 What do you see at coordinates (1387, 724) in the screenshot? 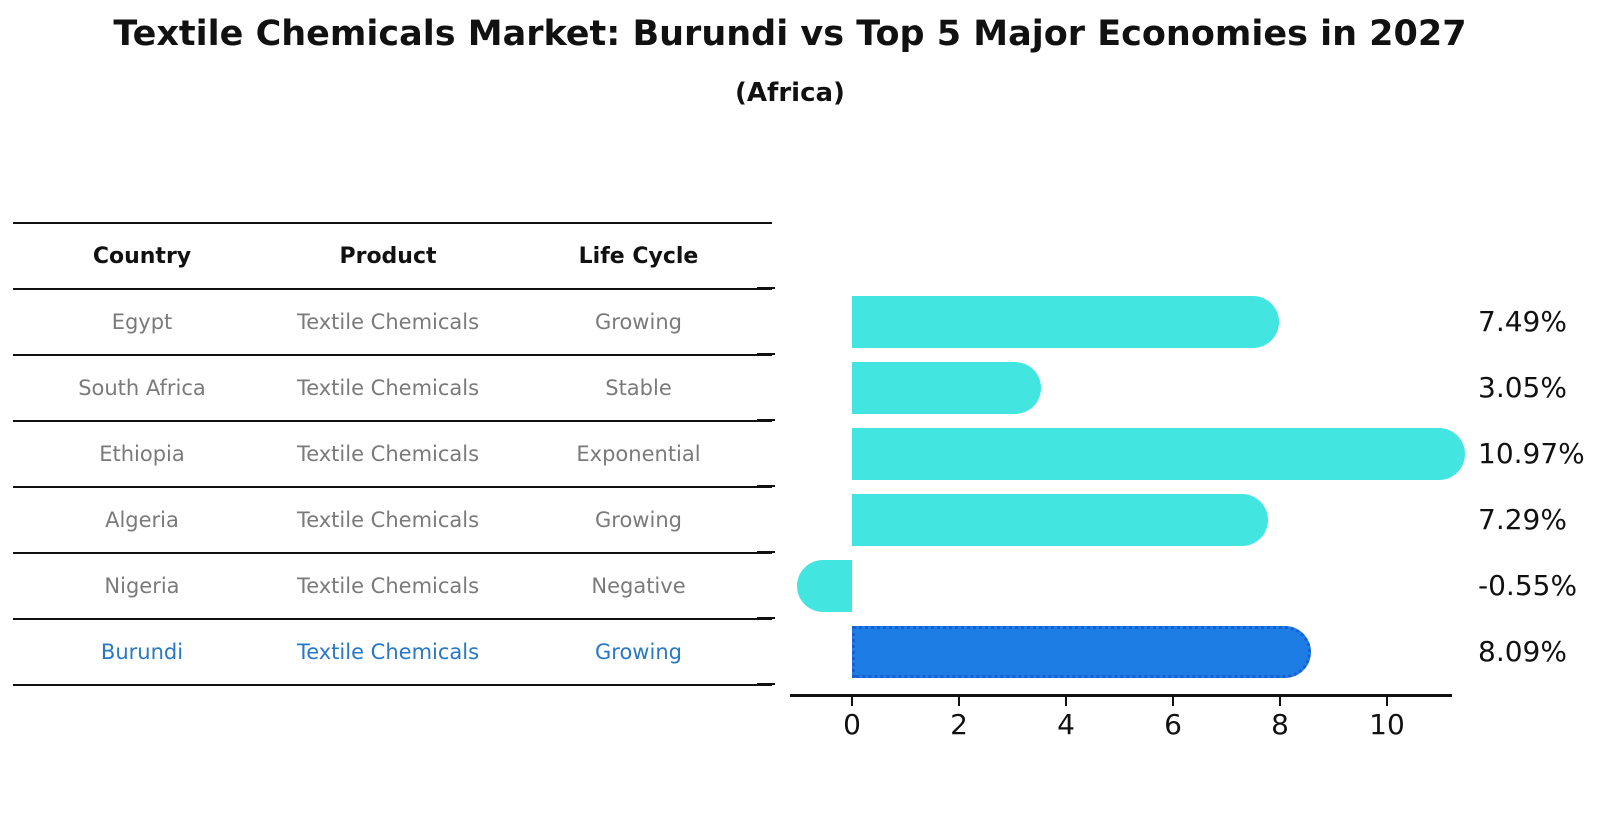
I see `x-tick-label: 10` at bounding box center [1387, 724].